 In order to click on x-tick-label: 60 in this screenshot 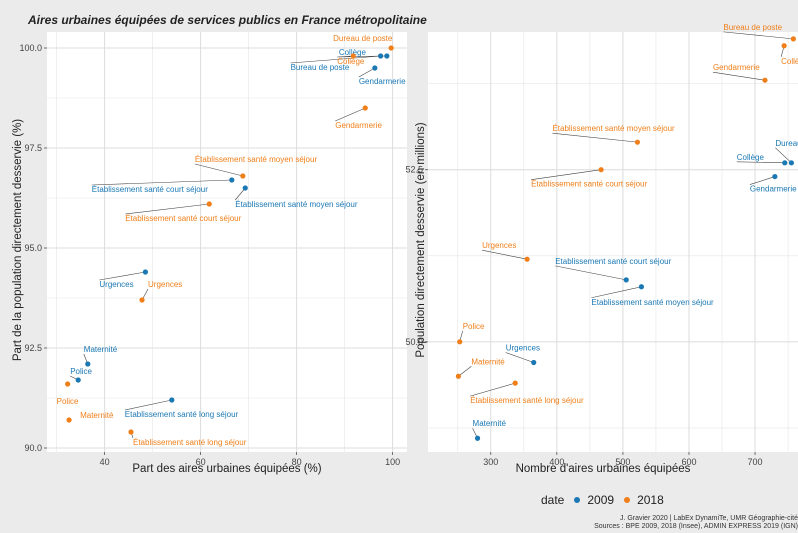, I will do `click(201, 462)`.